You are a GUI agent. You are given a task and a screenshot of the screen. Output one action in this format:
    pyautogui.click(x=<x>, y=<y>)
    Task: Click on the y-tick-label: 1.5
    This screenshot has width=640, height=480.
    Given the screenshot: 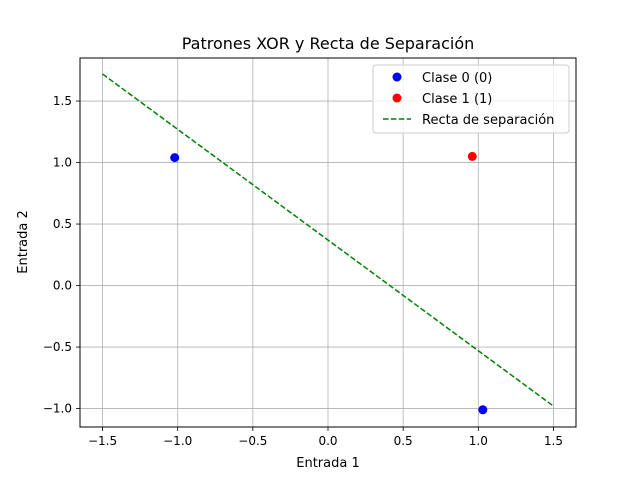 What is the action you would take?
    pyautogui.click(x=62, y=101)
    